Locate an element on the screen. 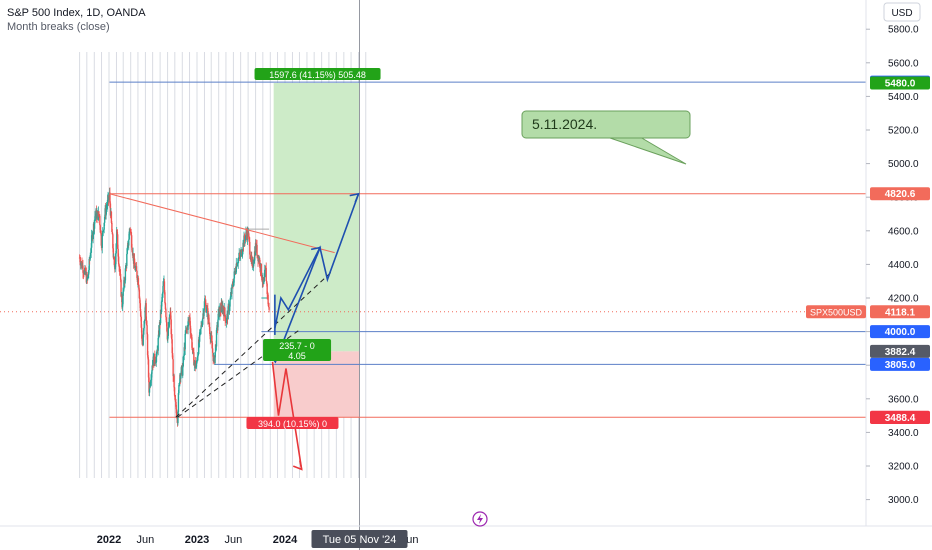  price-label-text: 3882.4 is located at coordinates (900, 352).